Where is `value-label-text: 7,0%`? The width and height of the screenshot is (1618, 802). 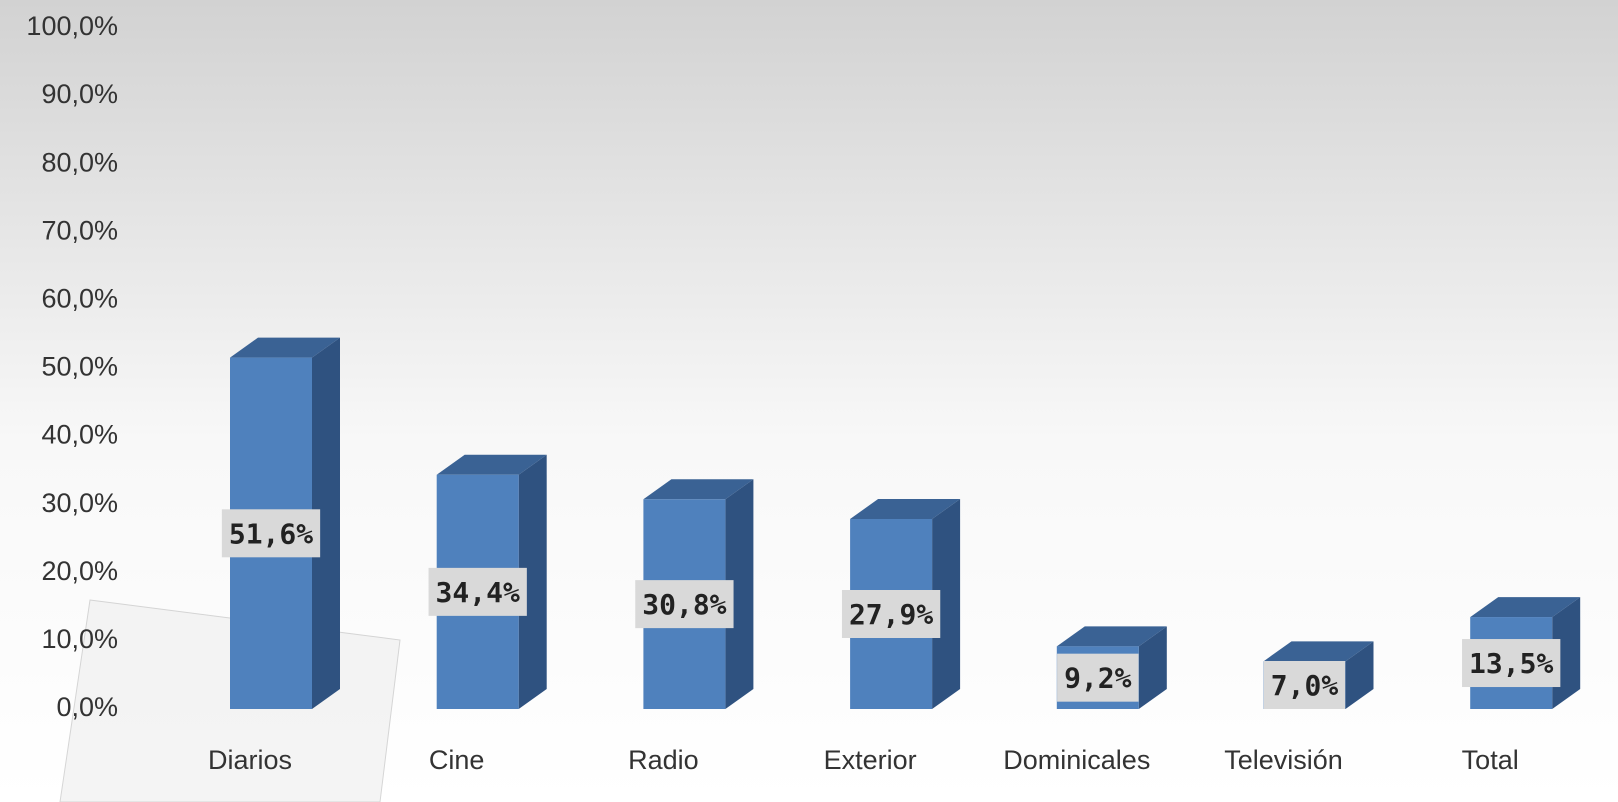 value-label-text: 7,0% is located at coordinates (1305, 685).